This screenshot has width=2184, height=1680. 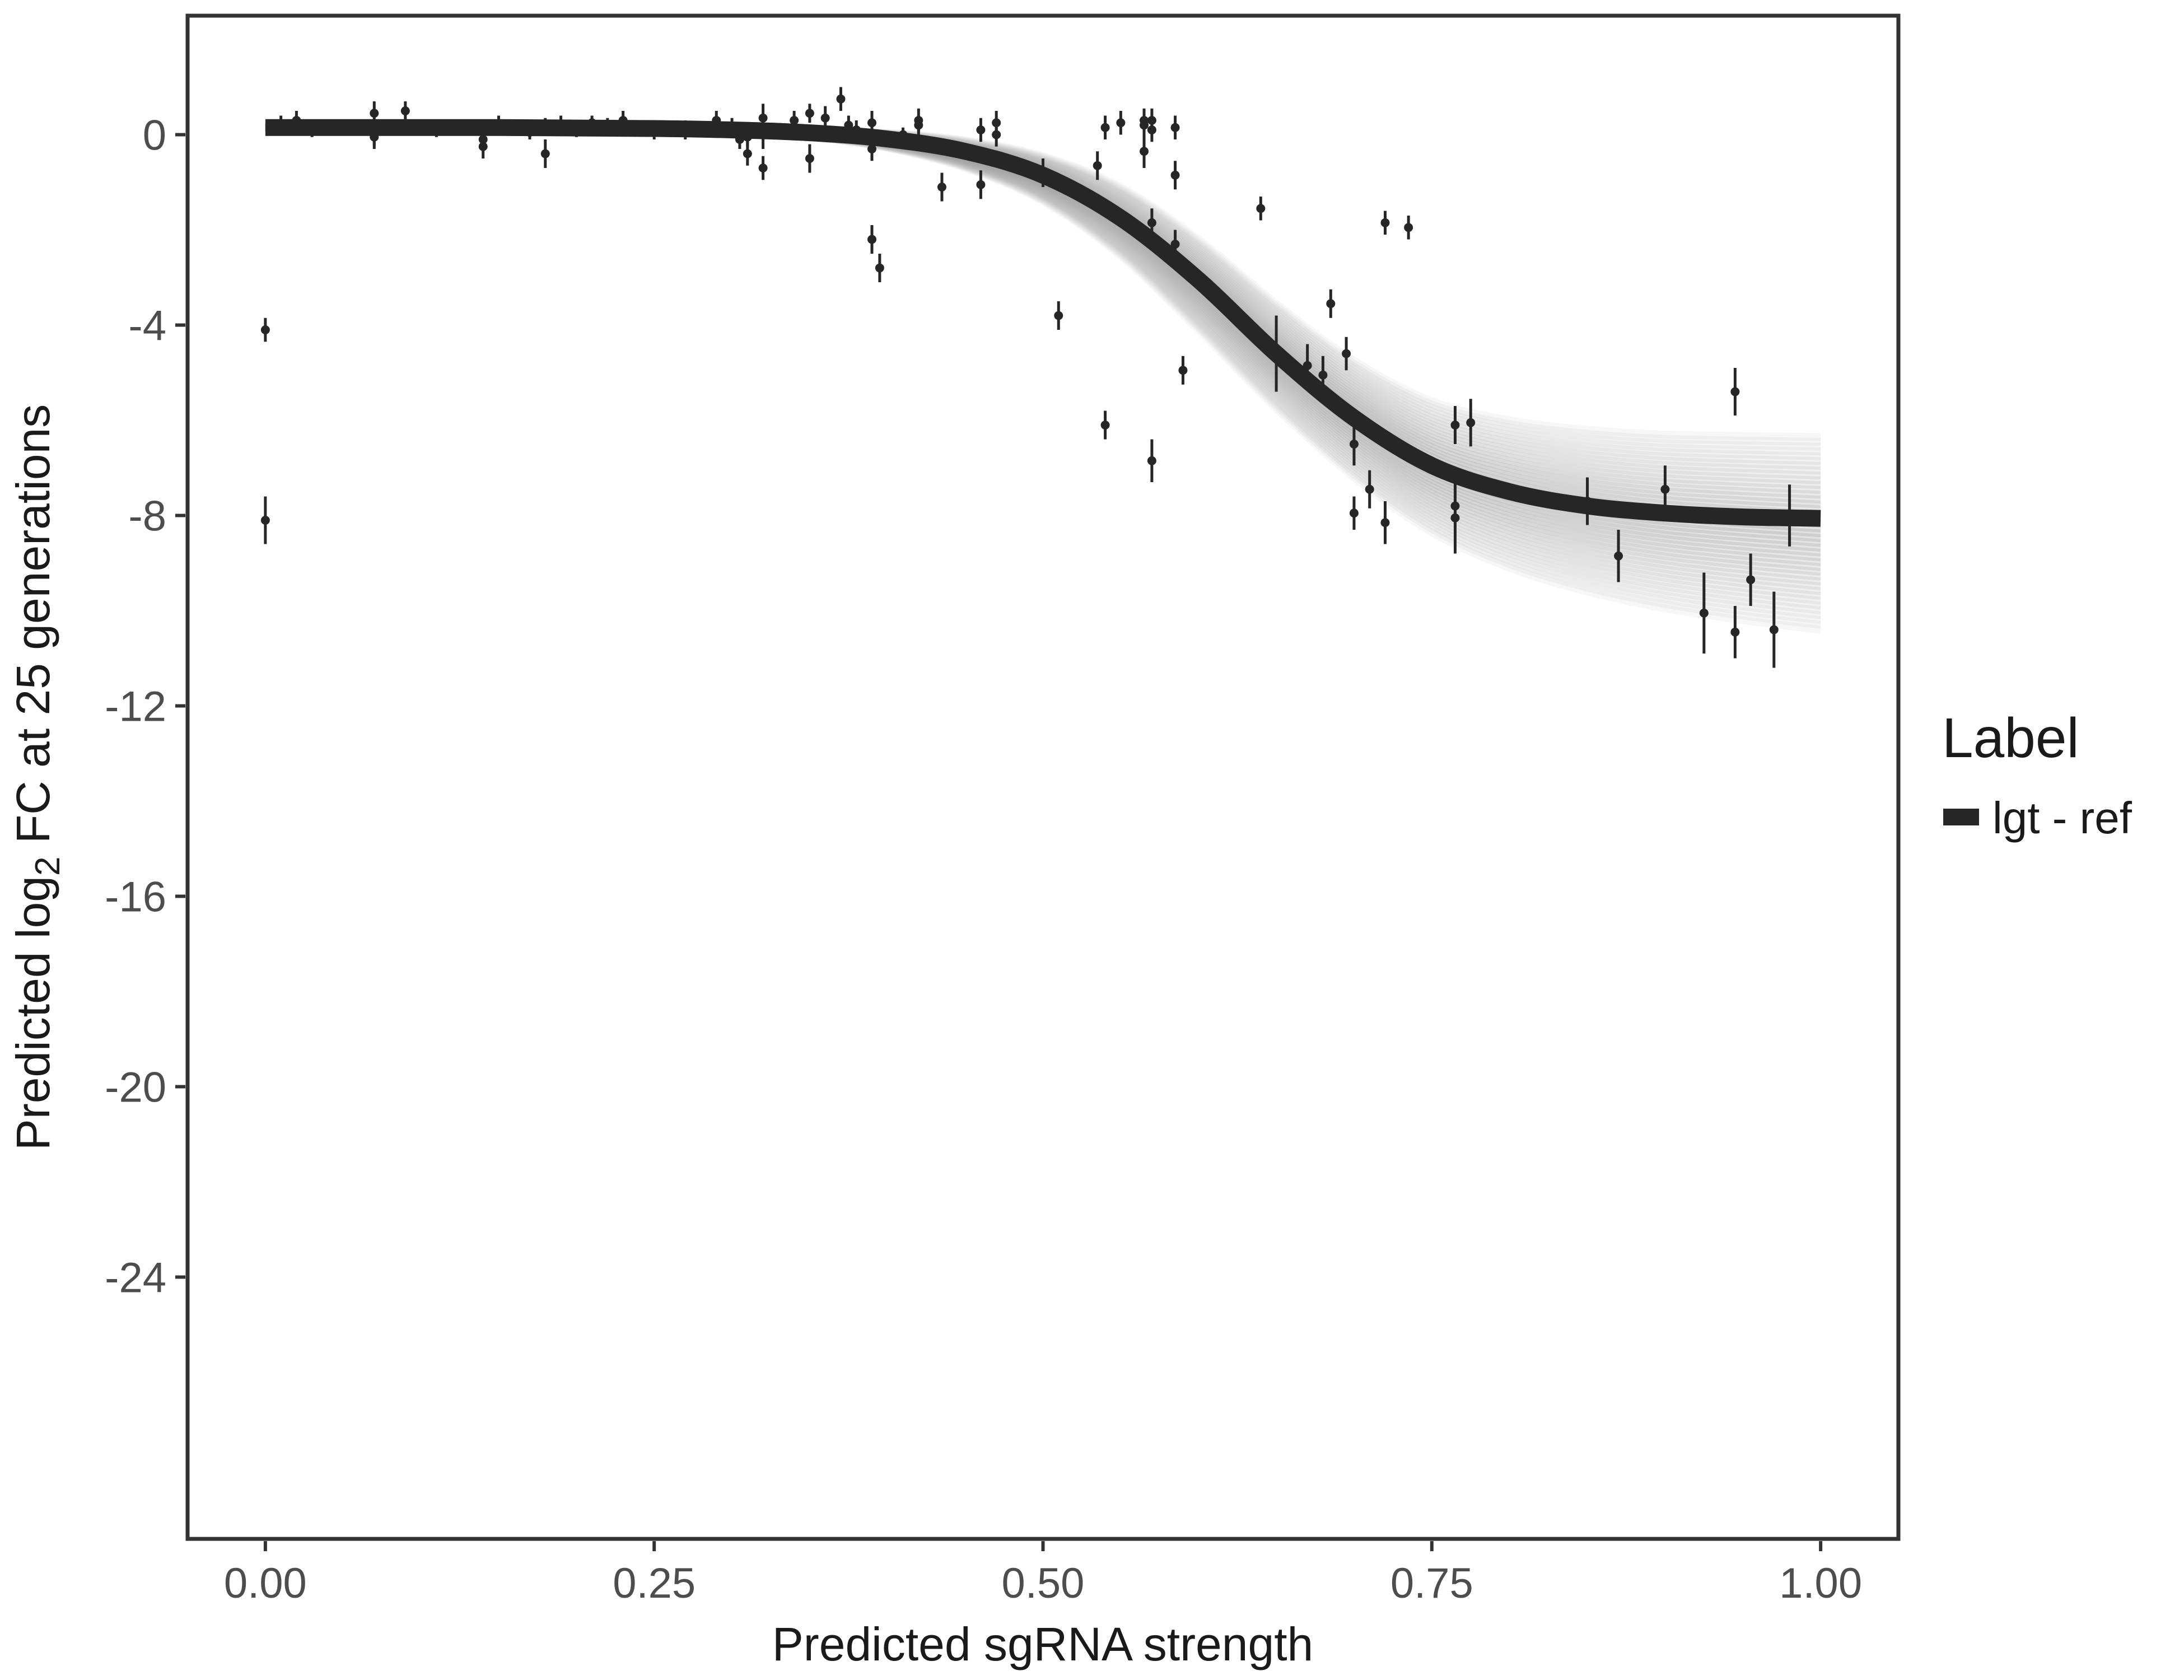 What do you see at coordinates (1043, 1644) in the screenshot?
I see `x-axis-title: Predicted sgRNA strength` at bounding box center [1043, 1644].